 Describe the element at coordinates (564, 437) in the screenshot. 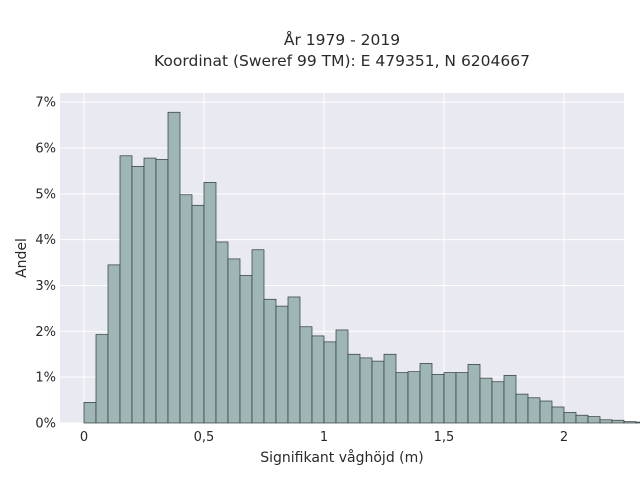

I see `x-tick-label: 2` at that location.